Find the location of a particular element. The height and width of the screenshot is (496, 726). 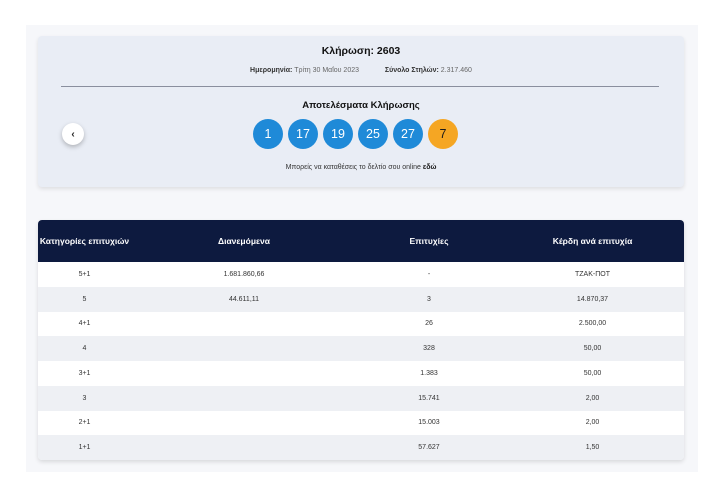

columns-value: 2.317.460 is located at coordinates (456, 70).